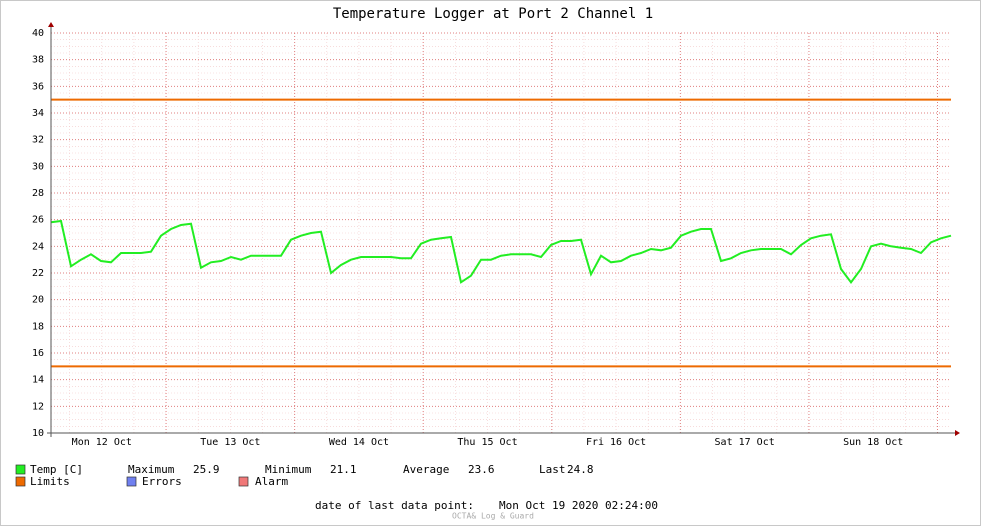 This screenshot has width=981, height=526. What do you see at coordinates (151, 469) in the screenshot?
I see `stat-label: Maximum` at bounding box center [151, 469].